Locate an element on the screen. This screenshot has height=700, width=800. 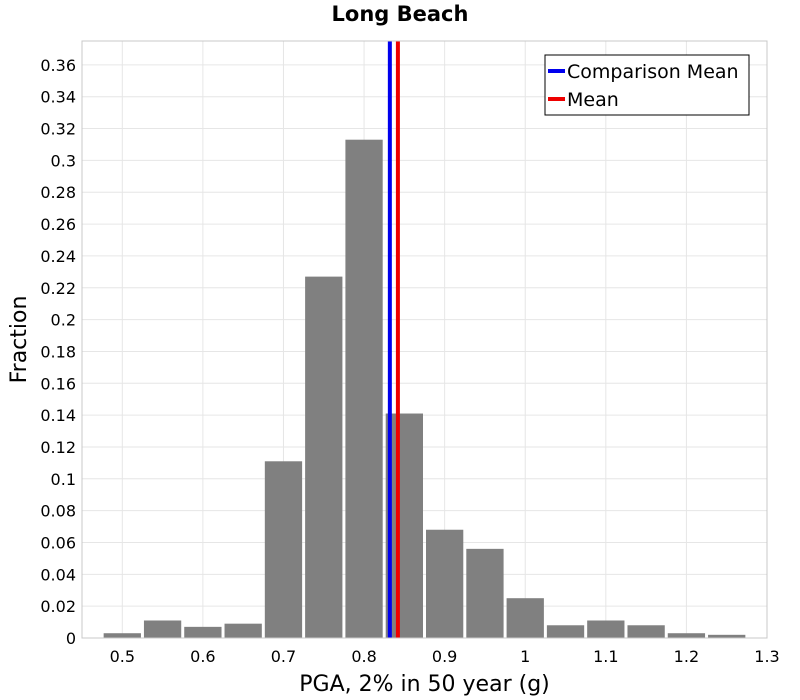
x-tick-label: 0.9 is located at coordinates (444, 656).